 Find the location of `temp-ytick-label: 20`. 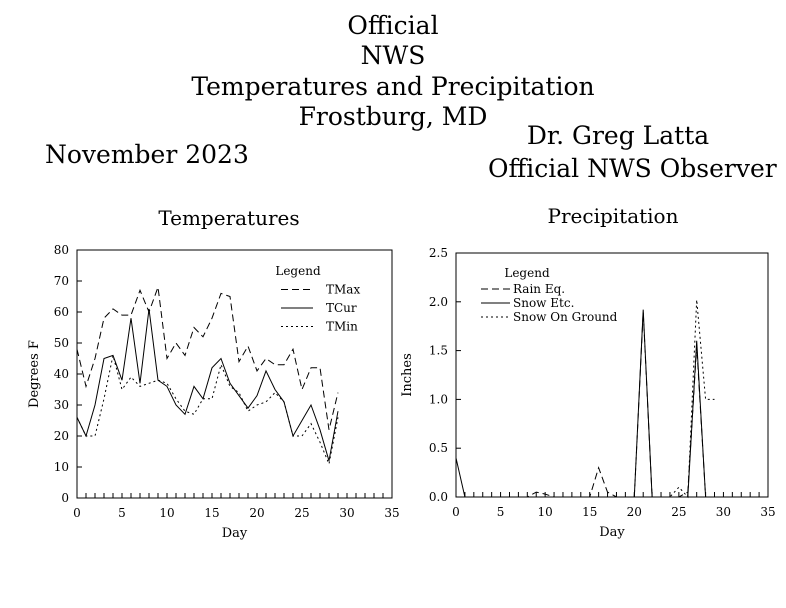

temp-ytick-label: 20 is located at coordinates (61, 436).